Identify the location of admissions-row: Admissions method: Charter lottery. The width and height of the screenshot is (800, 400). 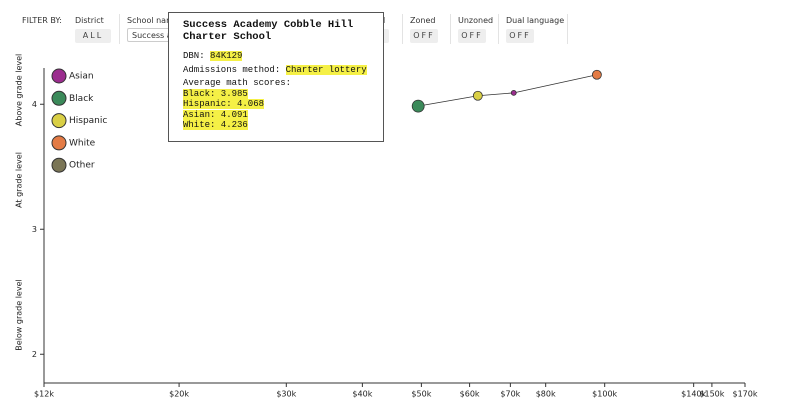
(276, 70).